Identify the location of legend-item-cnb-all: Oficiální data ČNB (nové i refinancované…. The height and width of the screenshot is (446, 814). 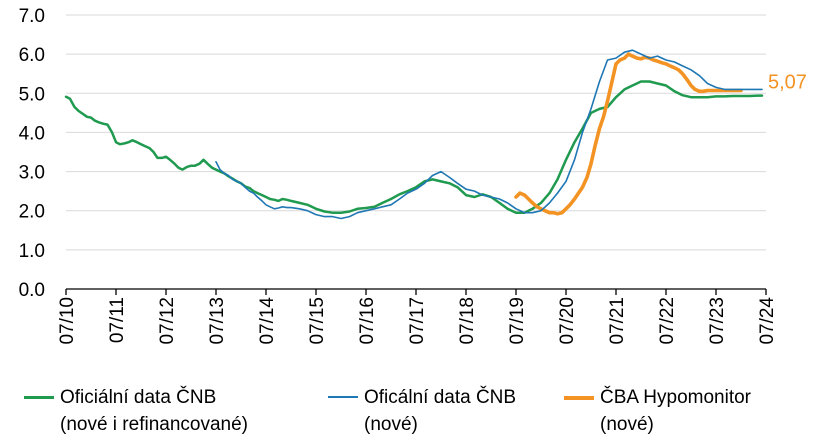
(136, 411).